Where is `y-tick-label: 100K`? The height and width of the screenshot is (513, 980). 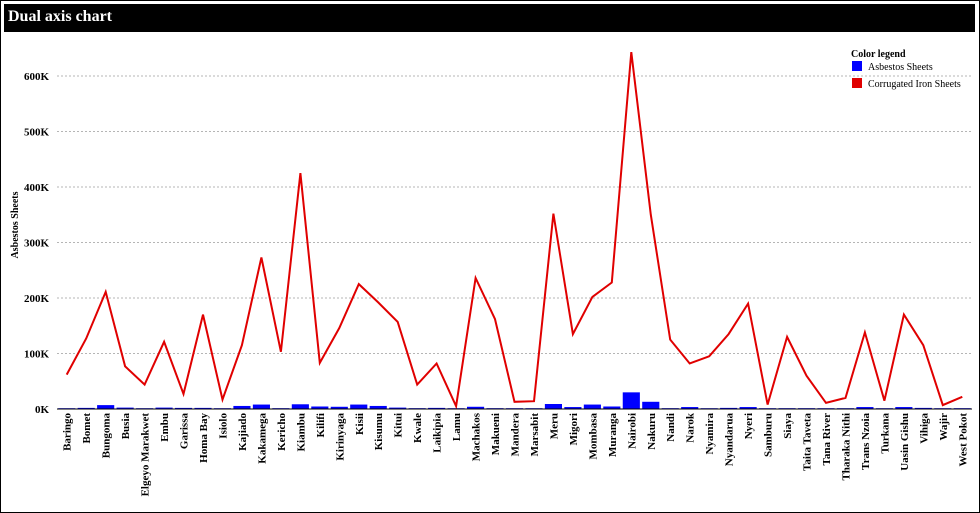
y-tick-label: 100K is located at coordinates (37, 355).